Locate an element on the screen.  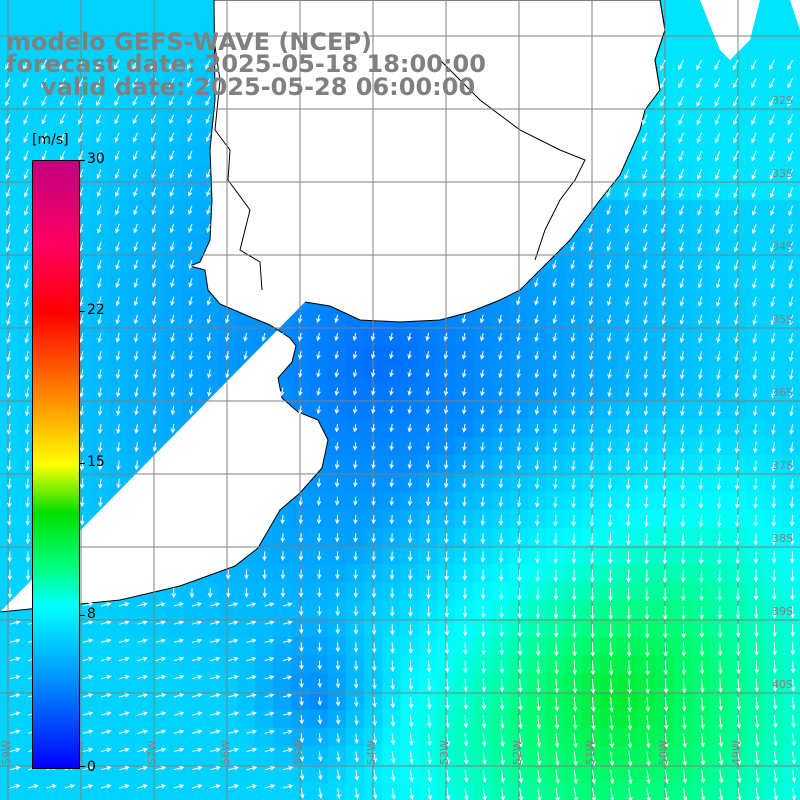
colorbar-tick-8: 8 is located at coordinates (91, 614).